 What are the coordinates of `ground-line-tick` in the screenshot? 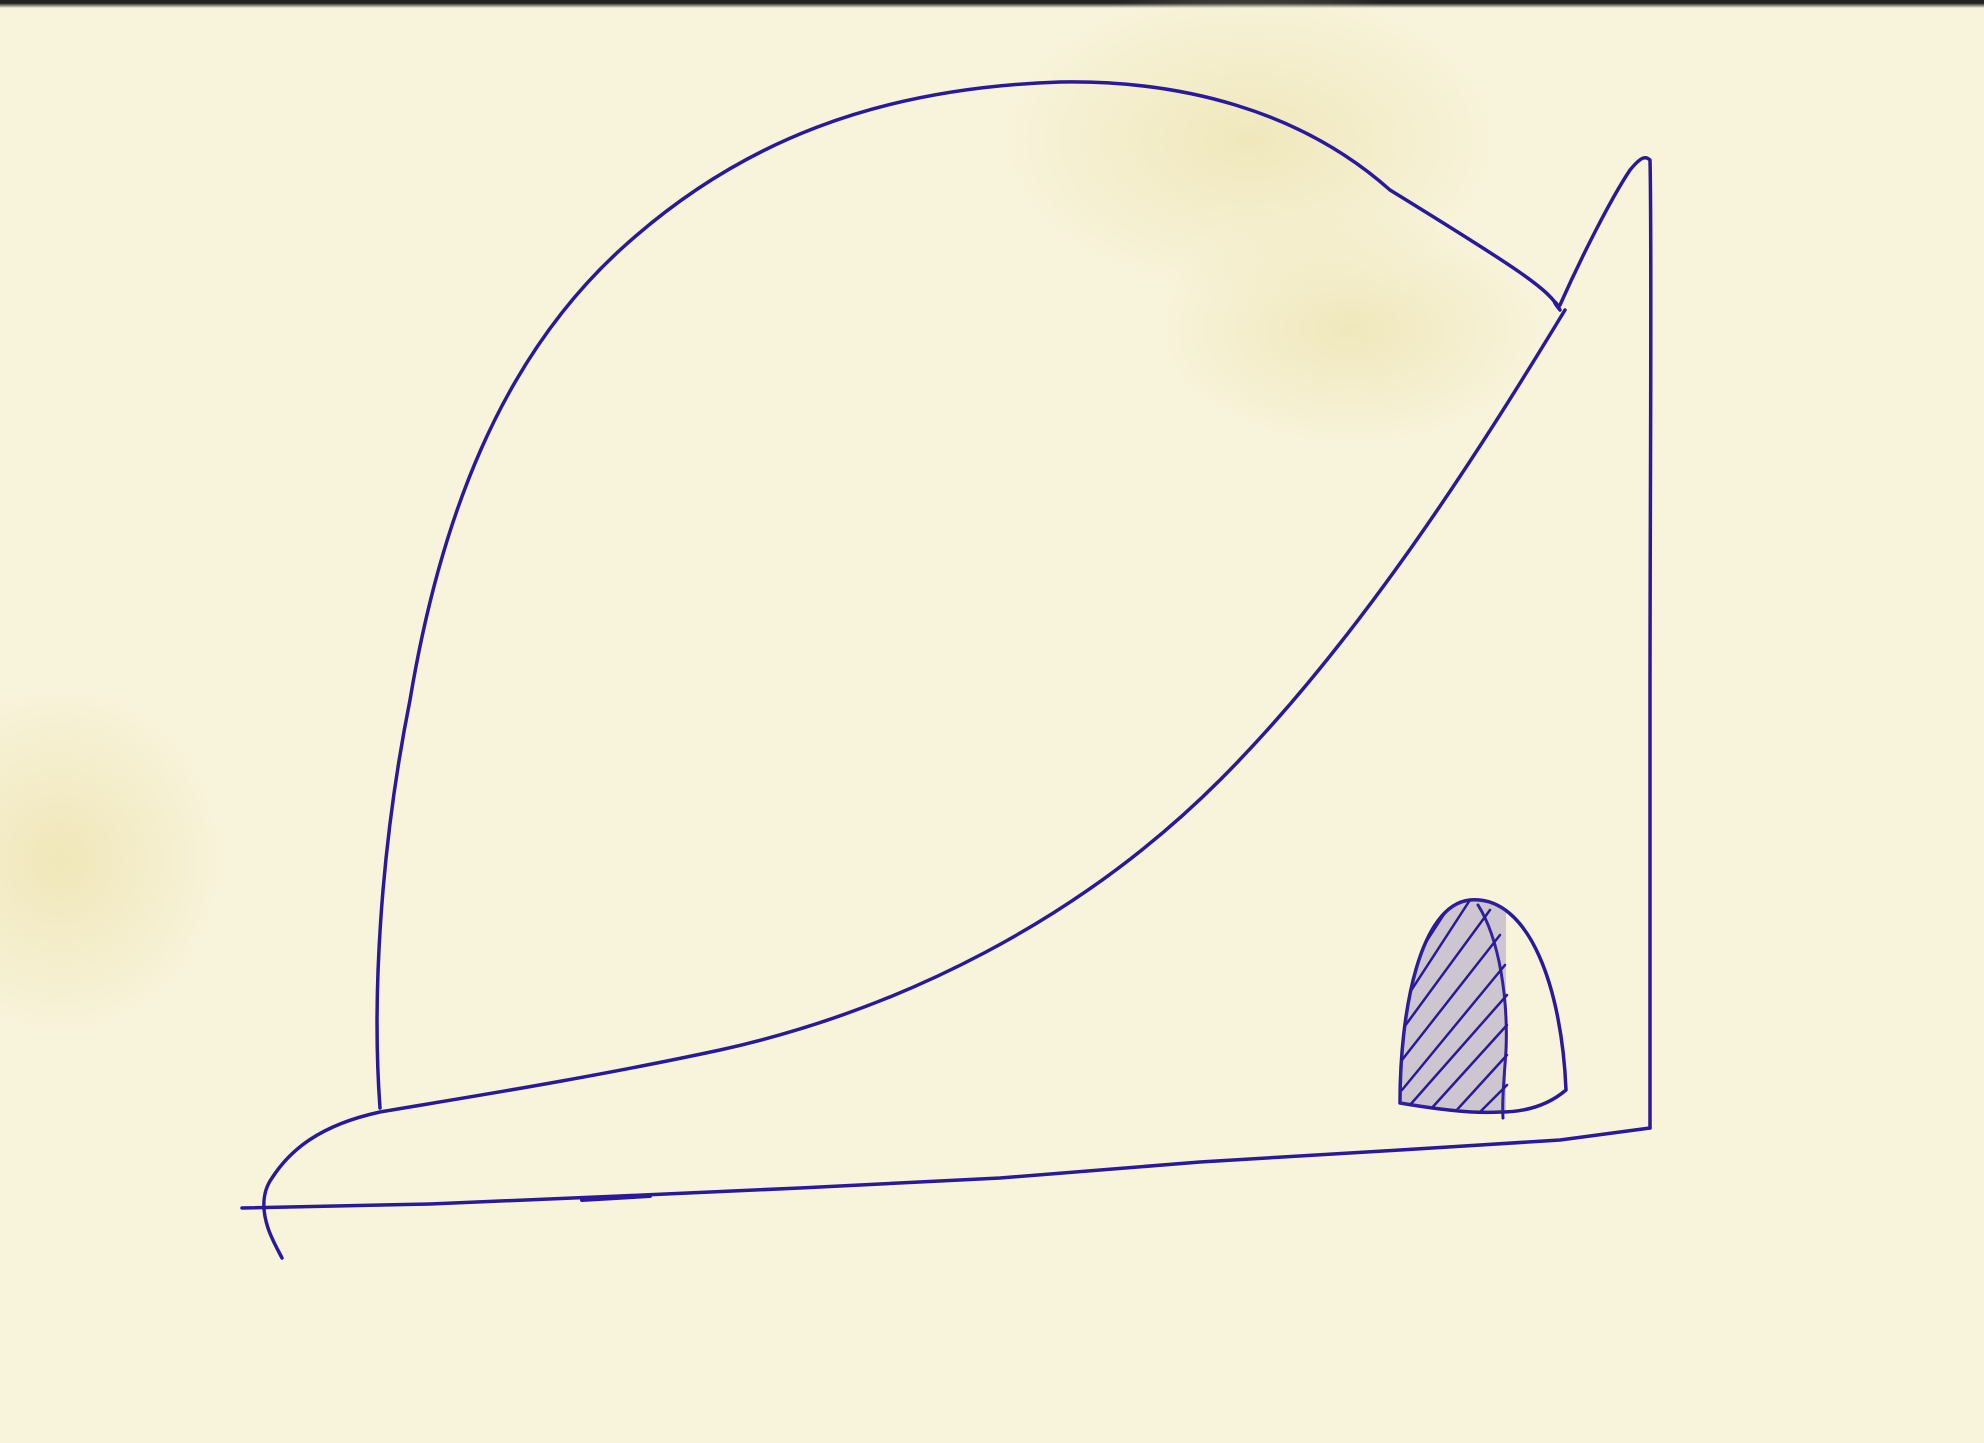 It's located at (616, 1198).